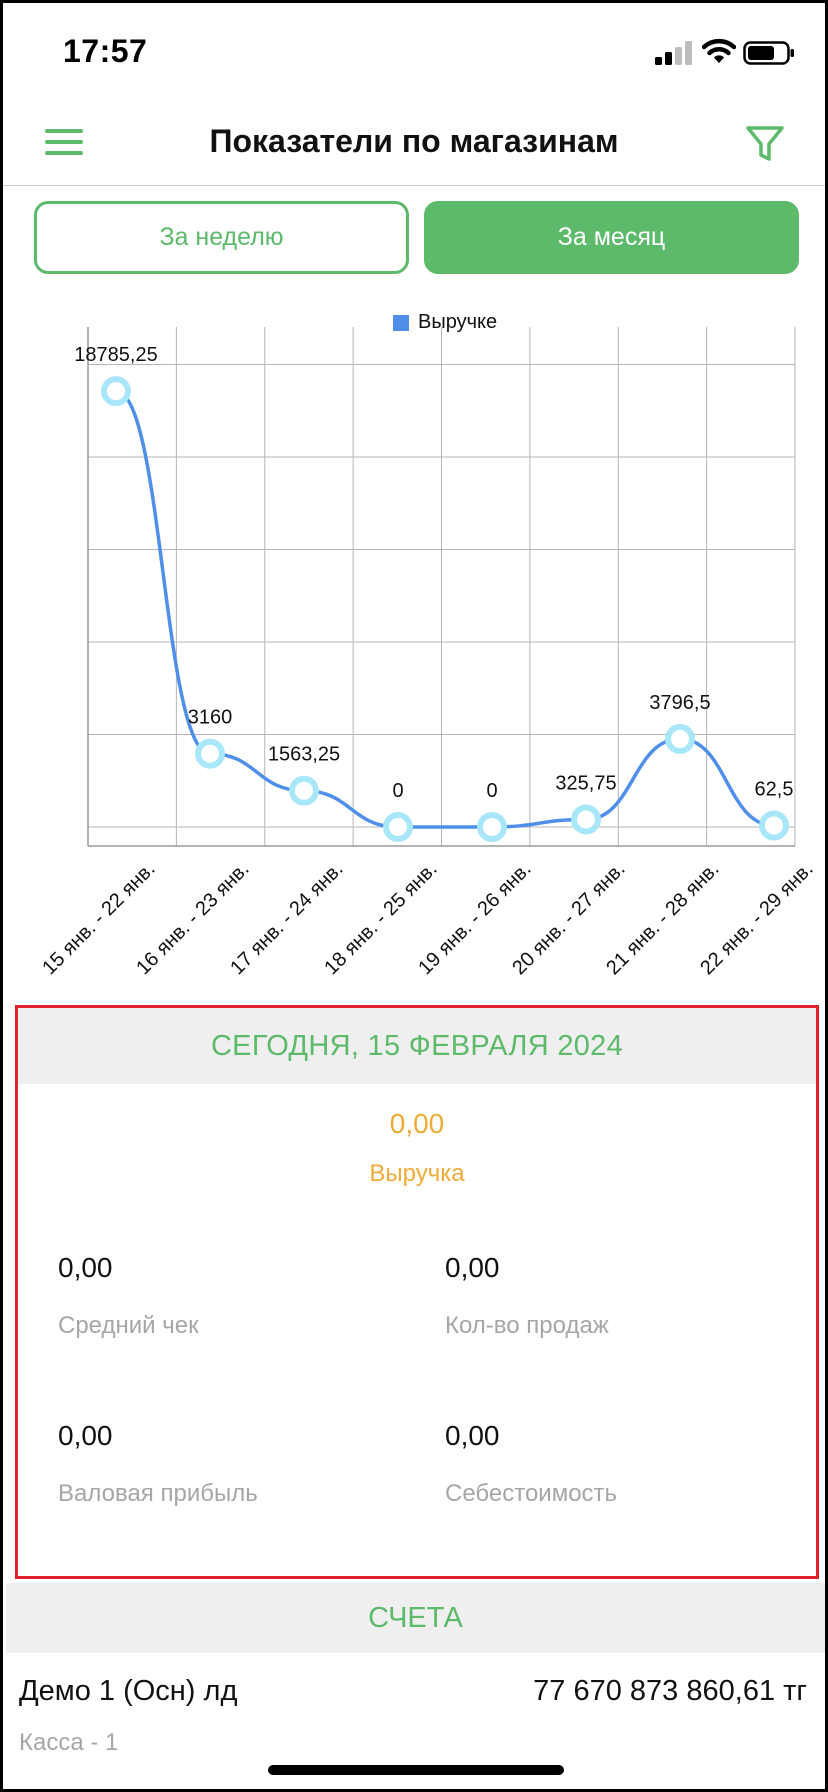 The image size is (828, 1792). Describe the element at coordinates (401, 322) in the screenshot. I see `legend-swatch` at that location.